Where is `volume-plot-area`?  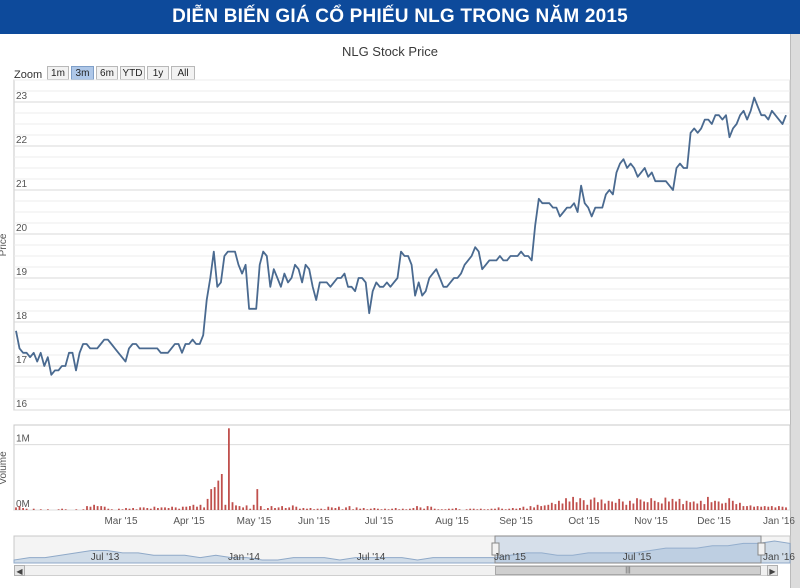 volume-plot-area is located at coordinates (402, 467).